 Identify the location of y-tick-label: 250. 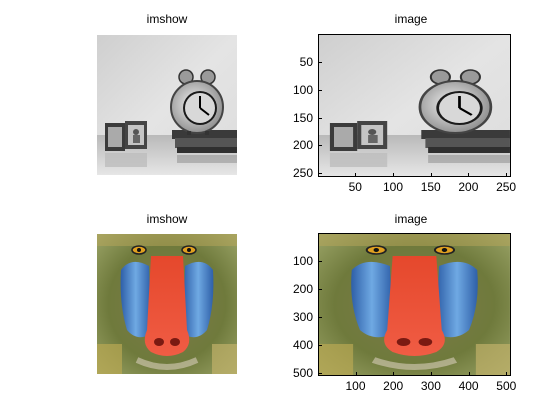
(302, 173).